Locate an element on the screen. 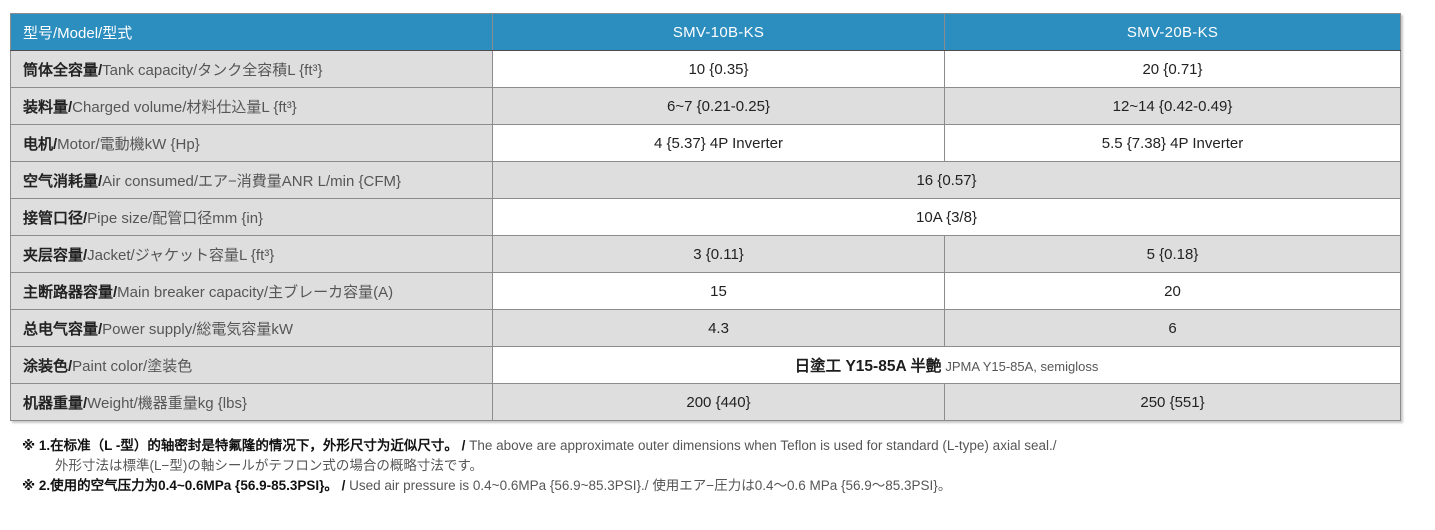 This screenshot has height=530, width=1435. row-label-translation: Power supply/総電気容量kW is located at coordinates (198, 329).